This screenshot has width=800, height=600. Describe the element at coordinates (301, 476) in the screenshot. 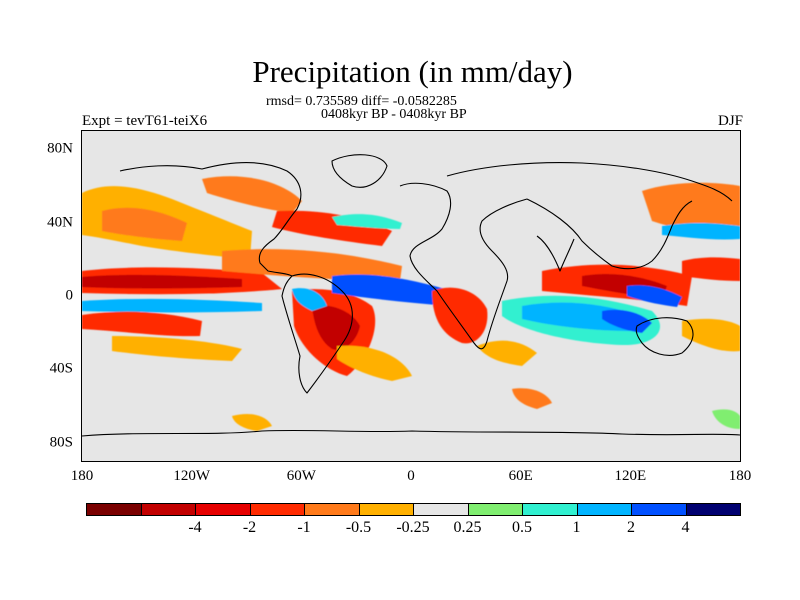

I see `lon-tick-label: 60W` at that location.